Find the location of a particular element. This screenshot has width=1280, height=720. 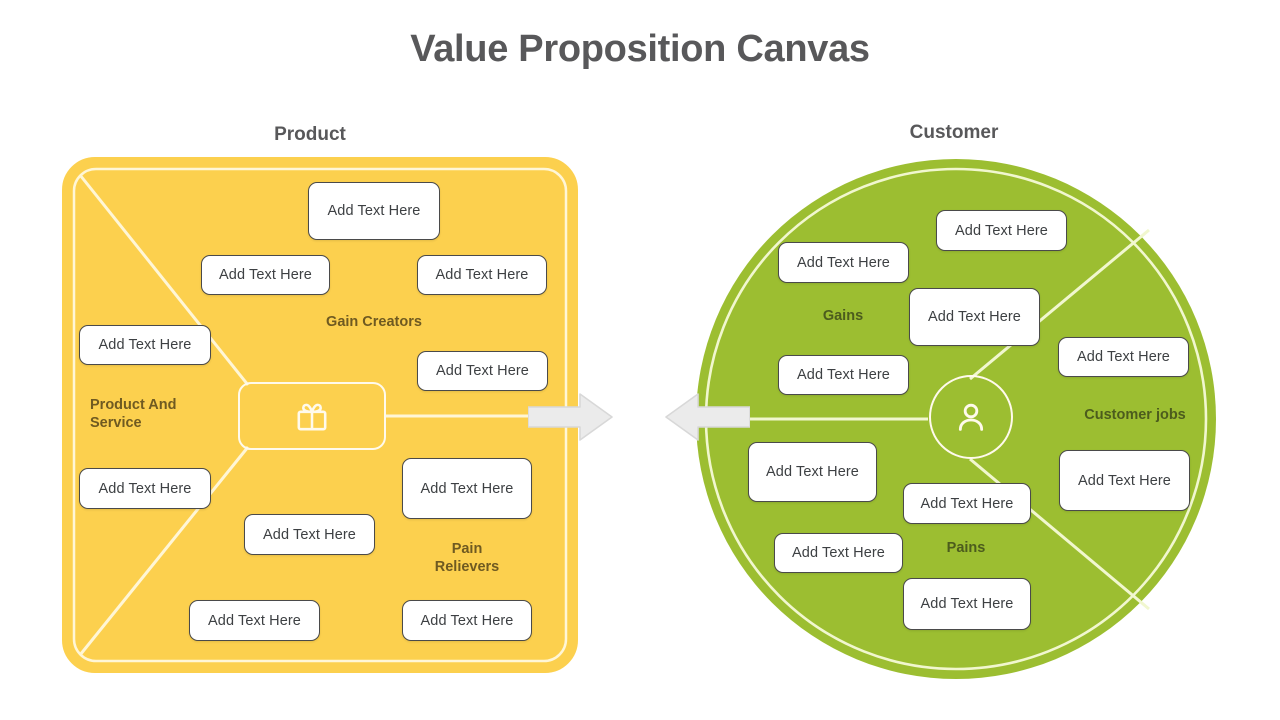

customer-hub is located at coordinates (971, 417).